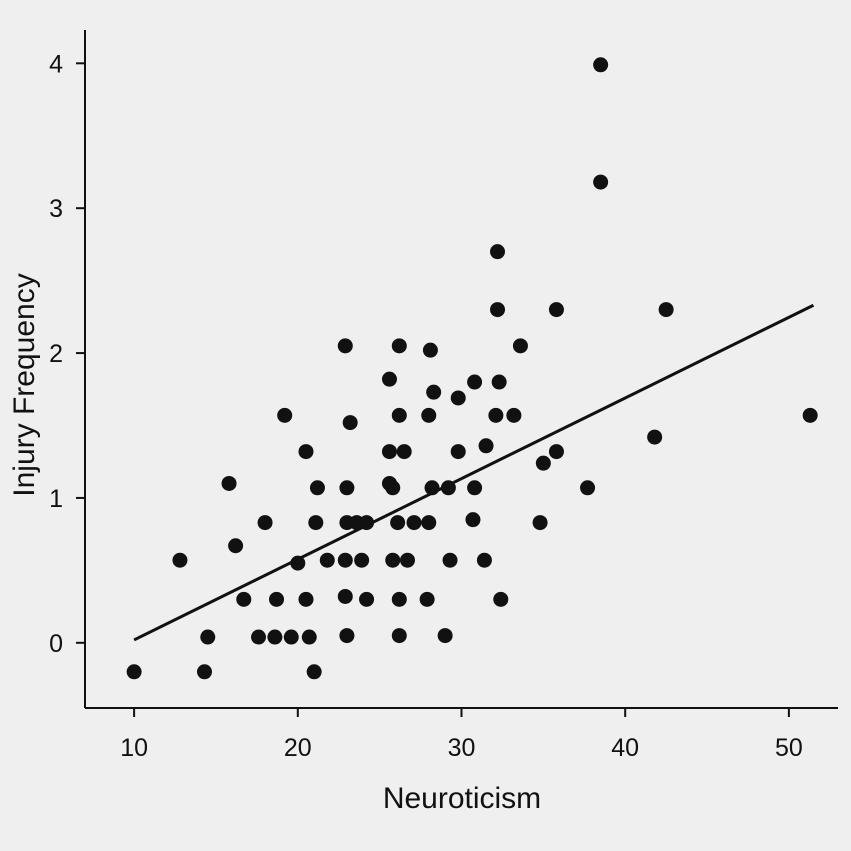  What do you see at coordinates (462, 798) in the screenshot?
I see `x-axis-title: Neuroticism` at bounding box center [462, 798].